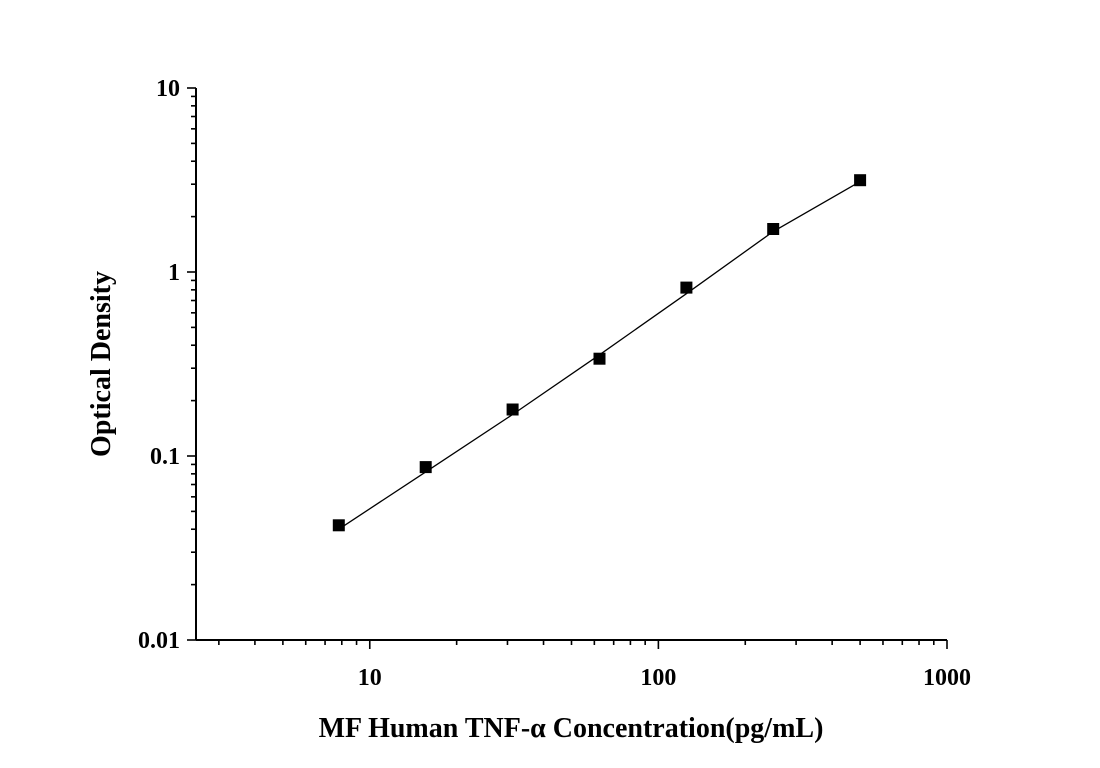 The width and height of the screenshot is (1100, 768). I want to click on y-tick-label: 10, so click(168, 89).